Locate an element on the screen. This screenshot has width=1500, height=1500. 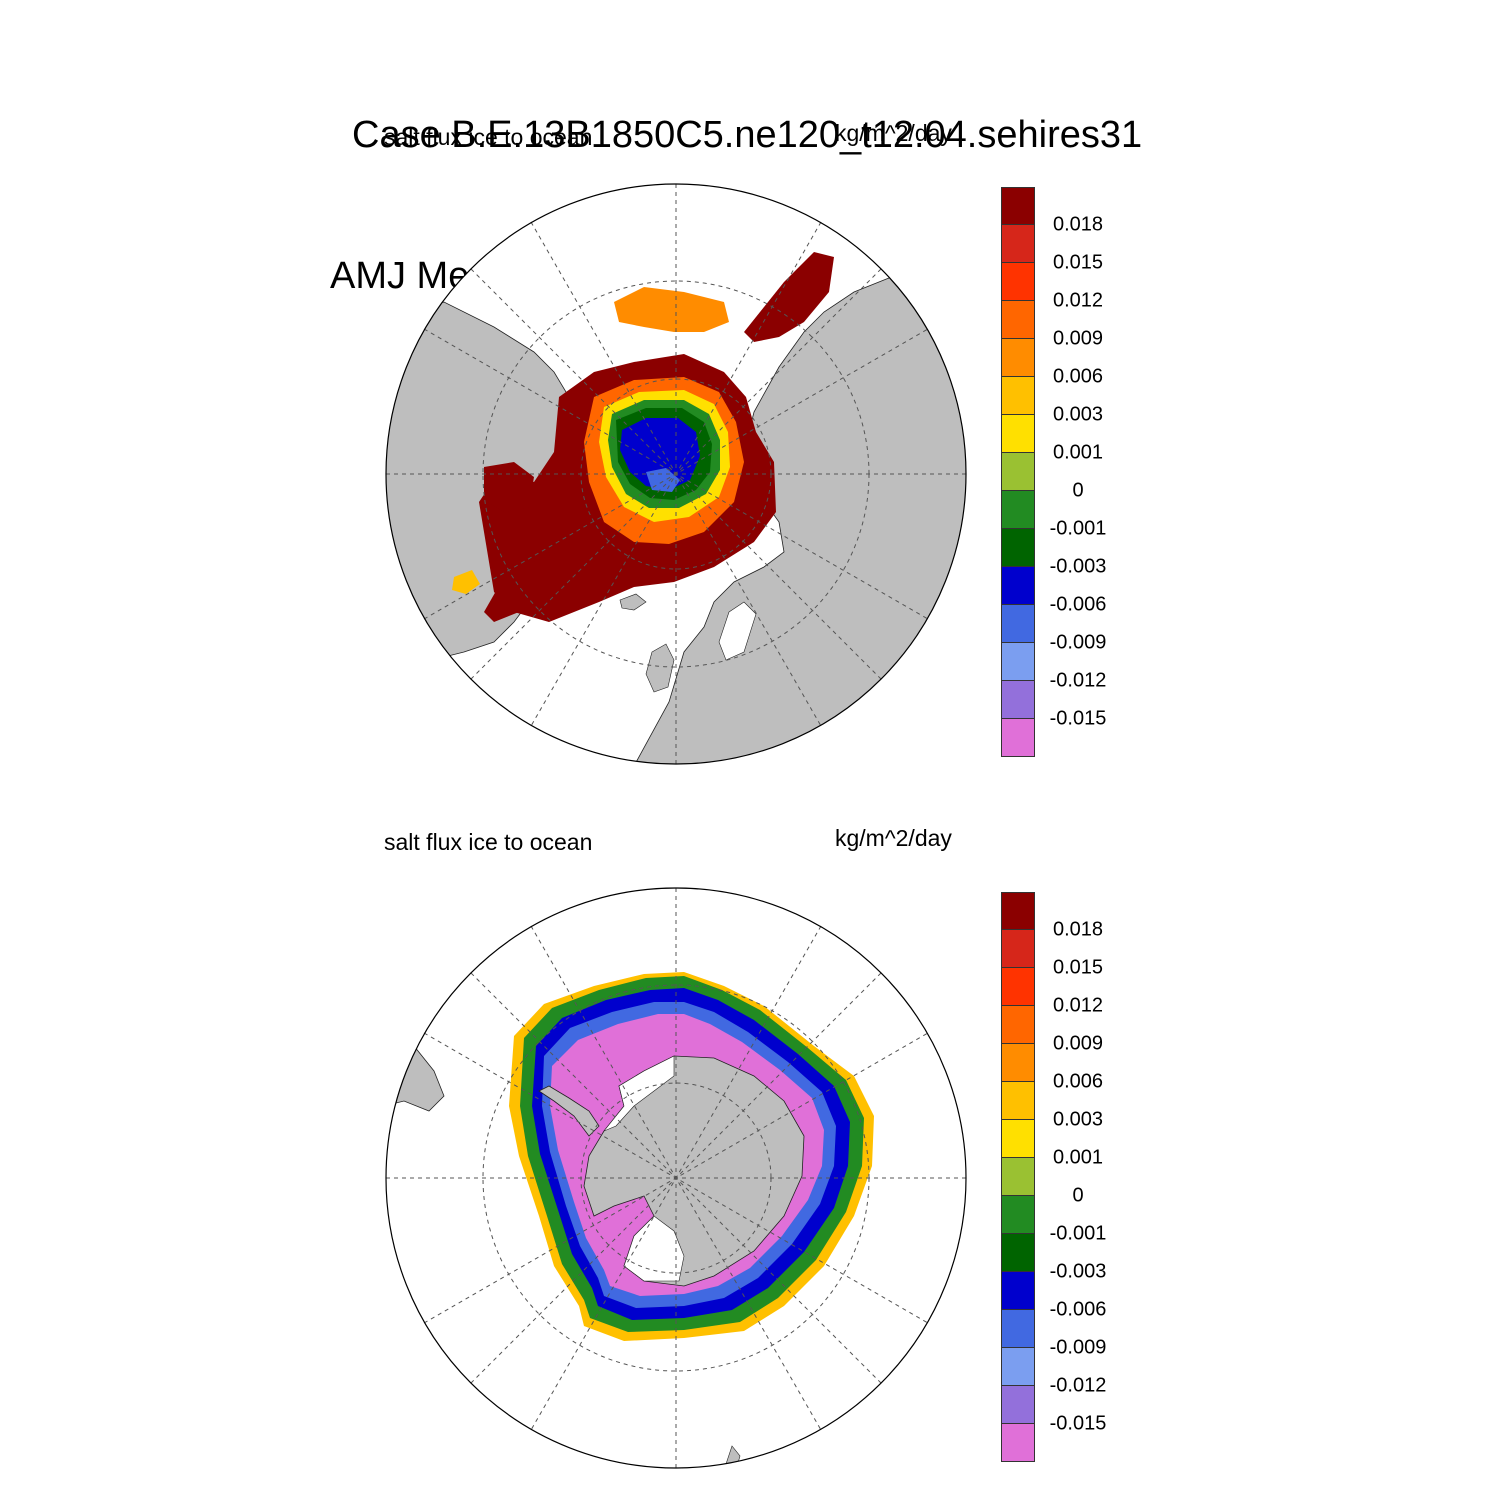
north-colorbar-tick-label: 0.012 is located at coordinates (1078, 300).